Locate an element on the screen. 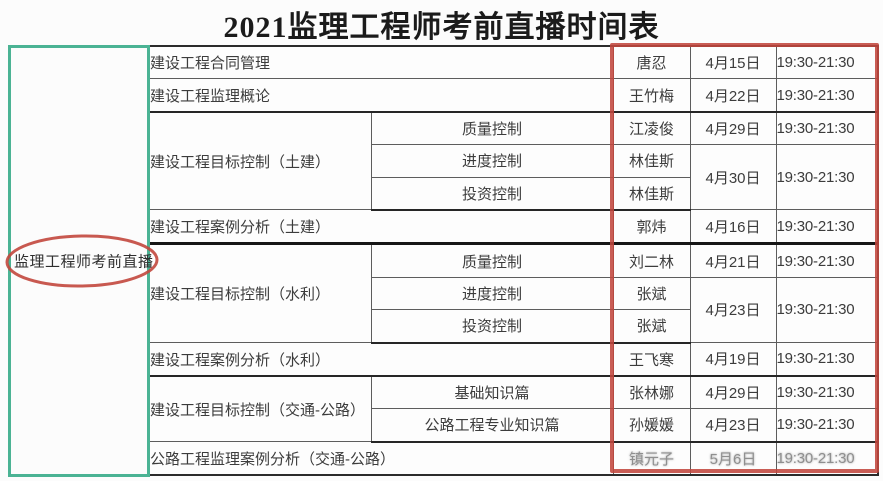 Image resolution: width=883 pixels, height=481 pixels. table-row: 公路工程专业知识篇 孙媛媛 4月23日 19:30-21:30 is located at coordinates (514, 425).